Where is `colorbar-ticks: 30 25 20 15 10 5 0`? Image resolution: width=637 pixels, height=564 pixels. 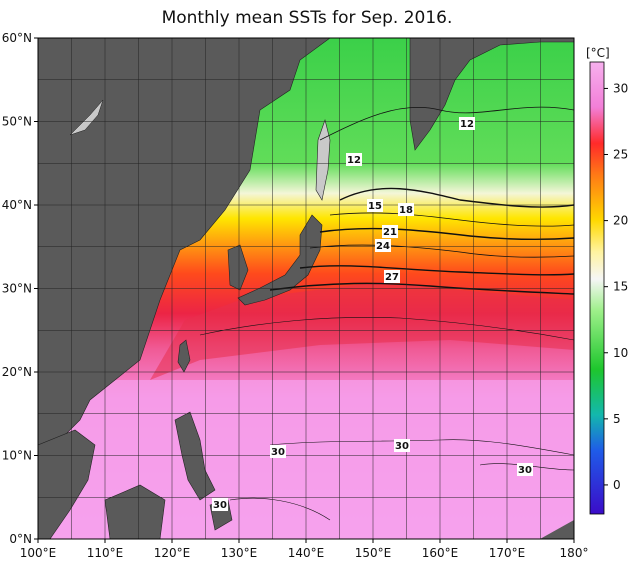 colorbar-ticks: 30 25 20 15 10 5 0 is located at coordinates (616, 286).